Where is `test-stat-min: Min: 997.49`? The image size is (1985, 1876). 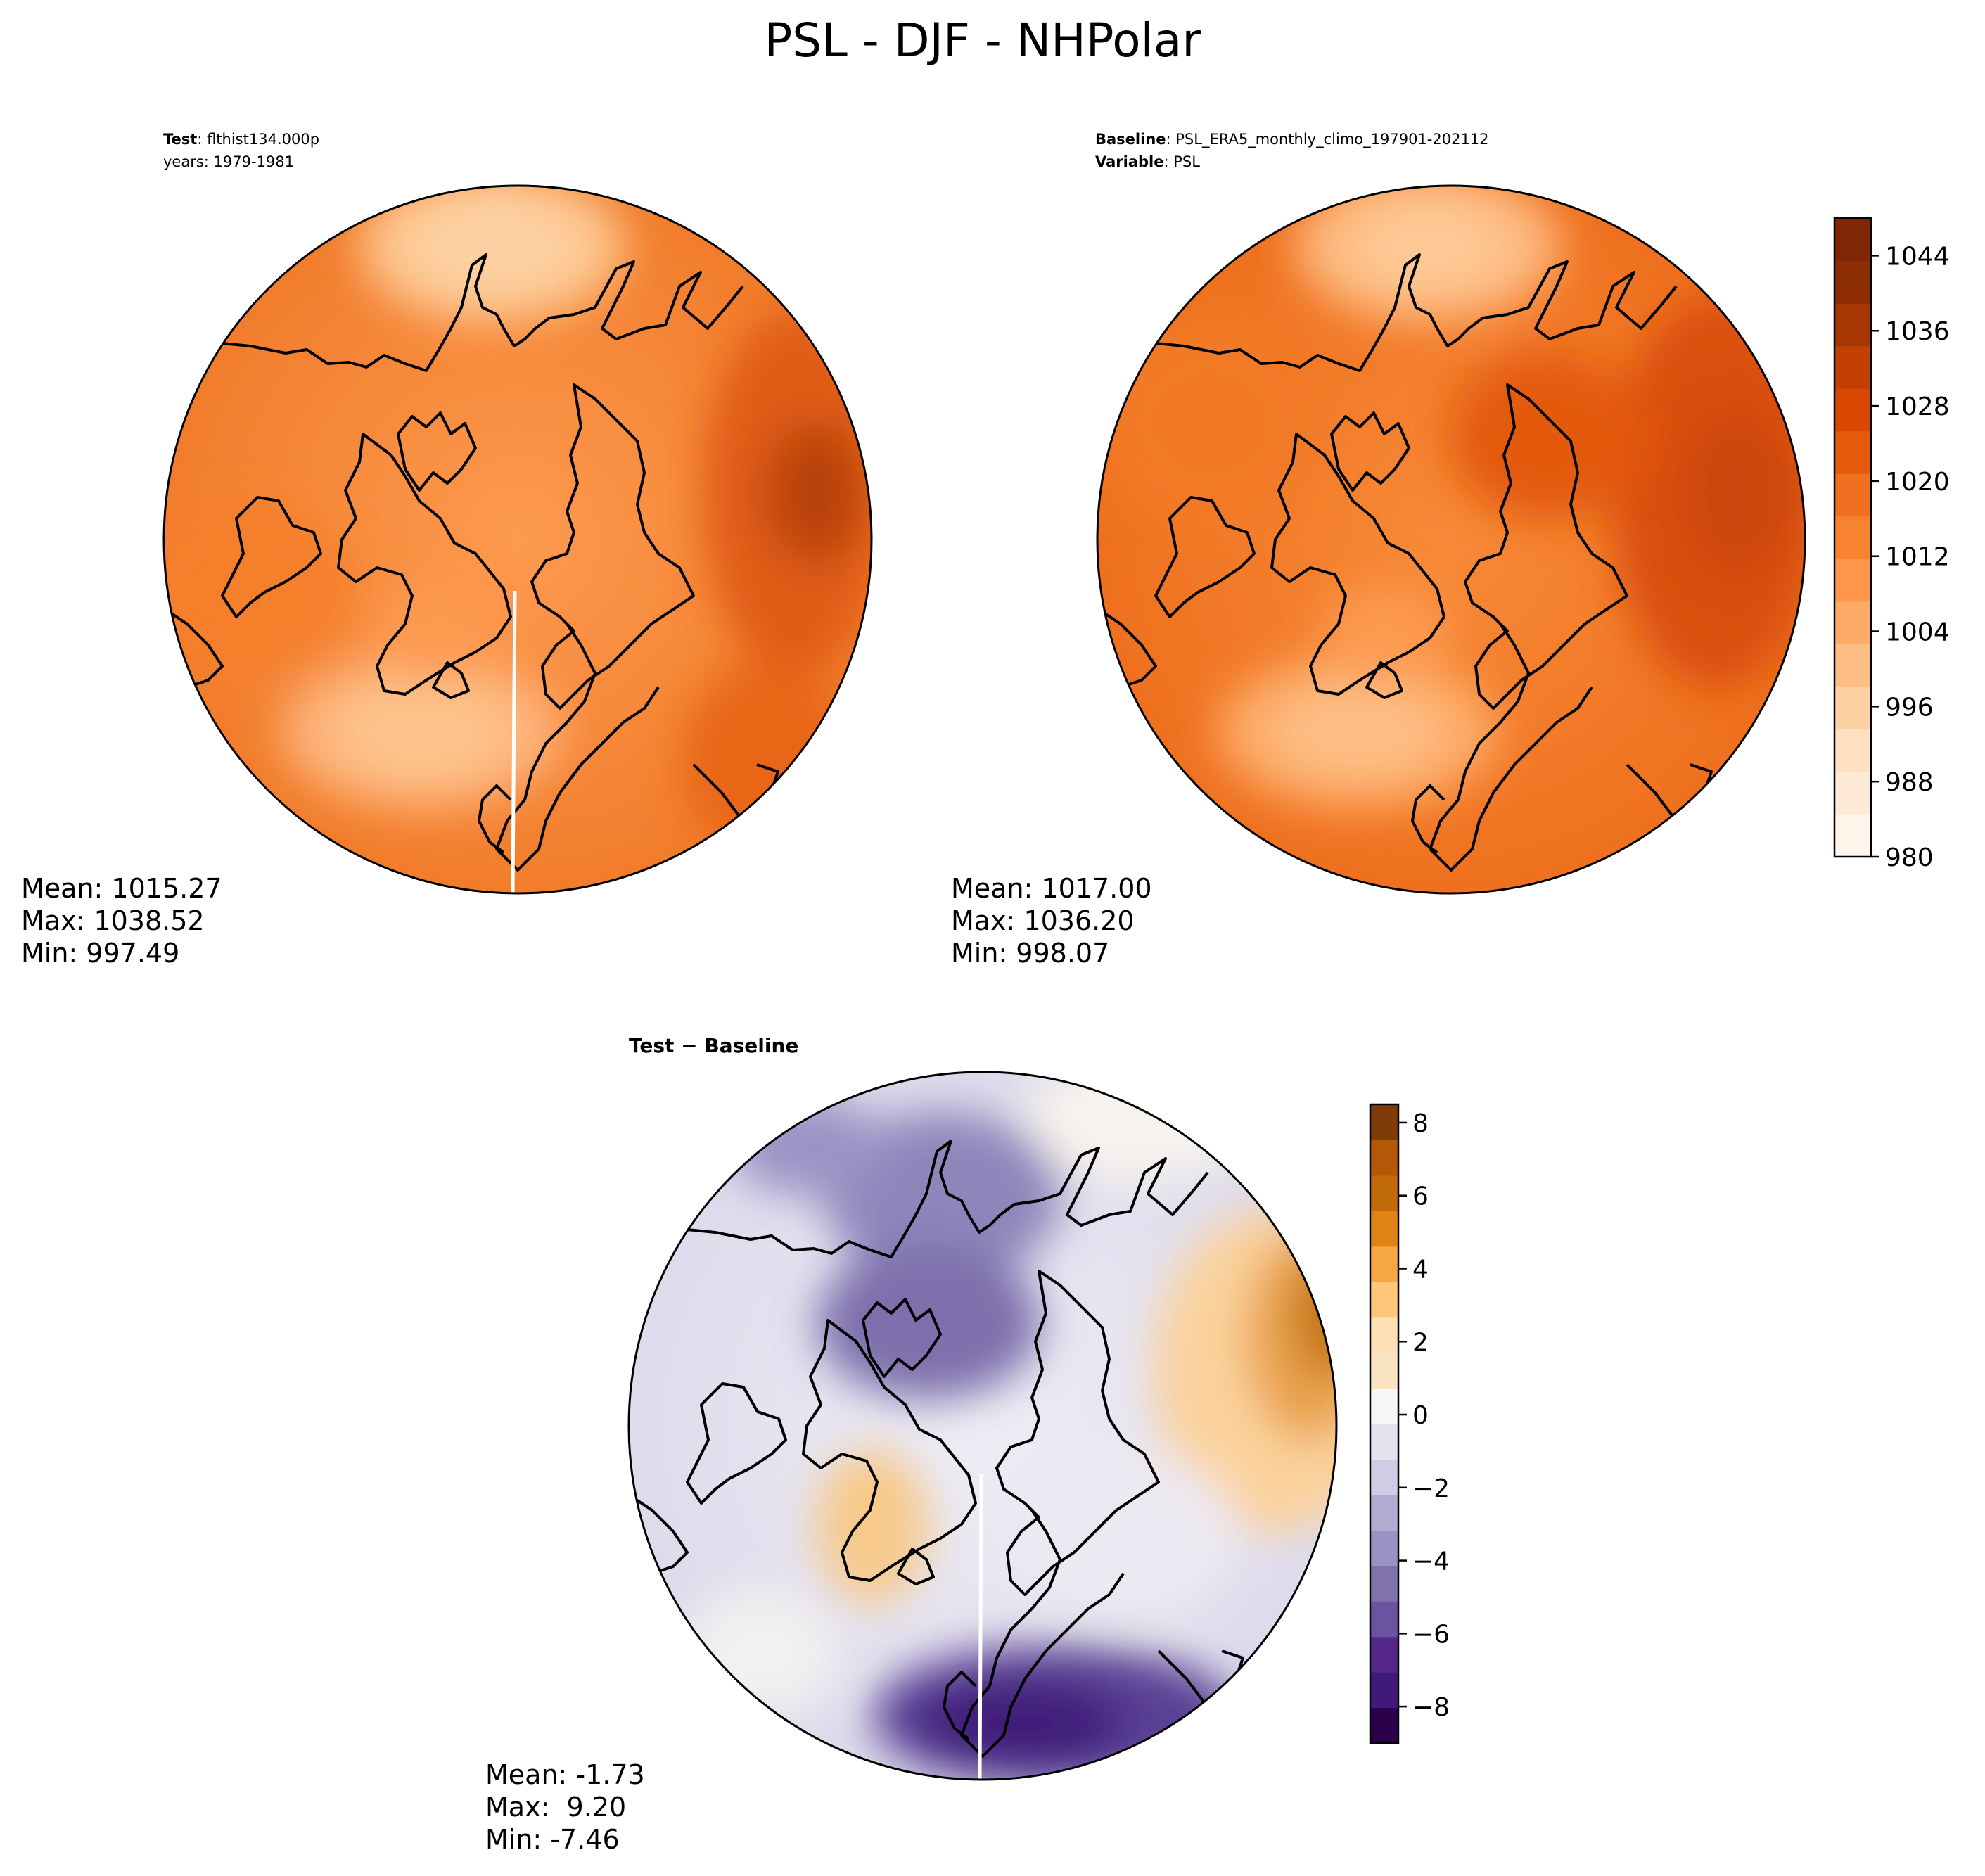 test-stat-min: Min: 997.49 is located at coordinates (100, 954).